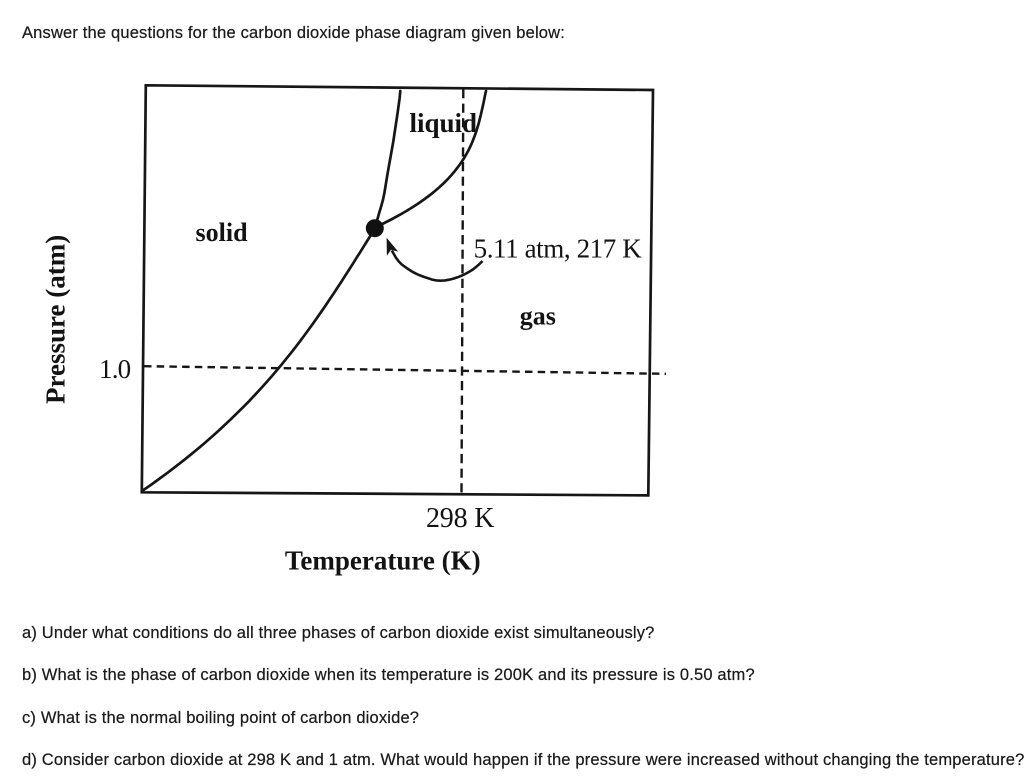 The width and height of the screenshot is (1024, 778). What do you see at coordinates (222, 232) in the screenshot?
I see `svg-text: solid` at bounding box center [222, 232].